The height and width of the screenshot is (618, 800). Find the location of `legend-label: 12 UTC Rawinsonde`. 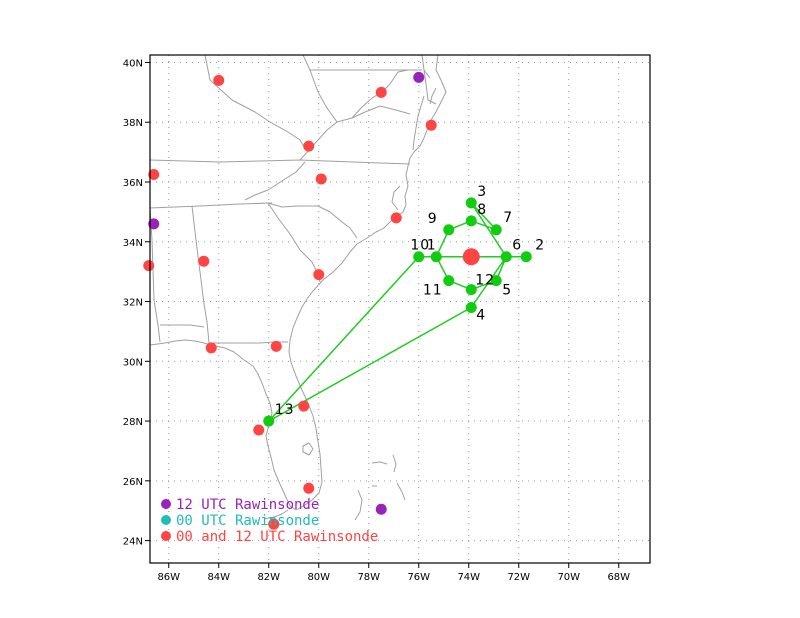

legend-label: 12 UTC Rawinsonde is located at coordinates (247, 505).